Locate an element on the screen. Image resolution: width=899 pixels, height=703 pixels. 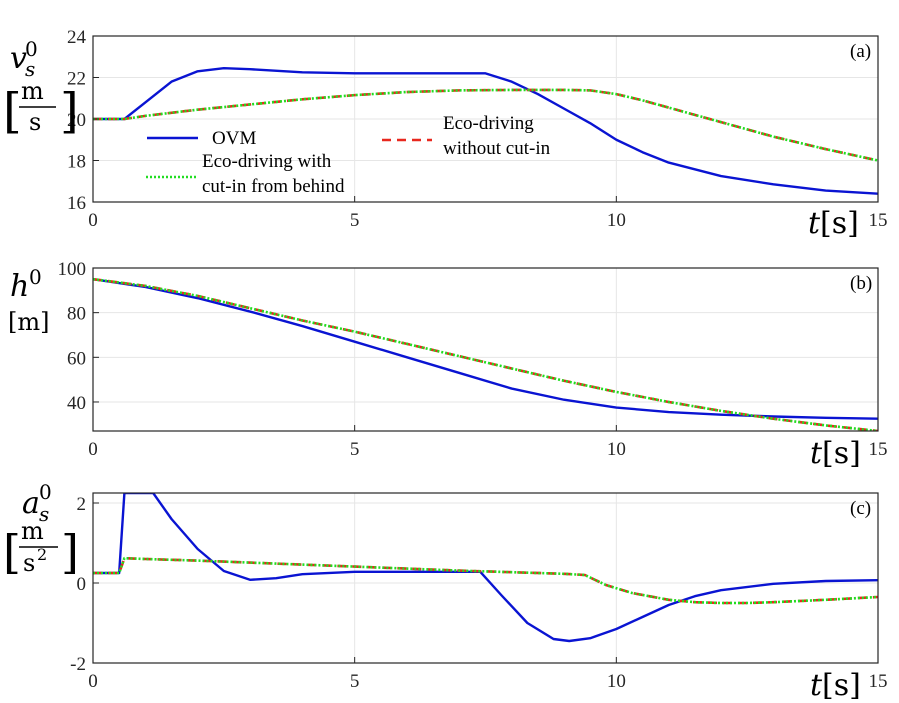
panel-c-tag: (c) is located at coordinates (860, 508).